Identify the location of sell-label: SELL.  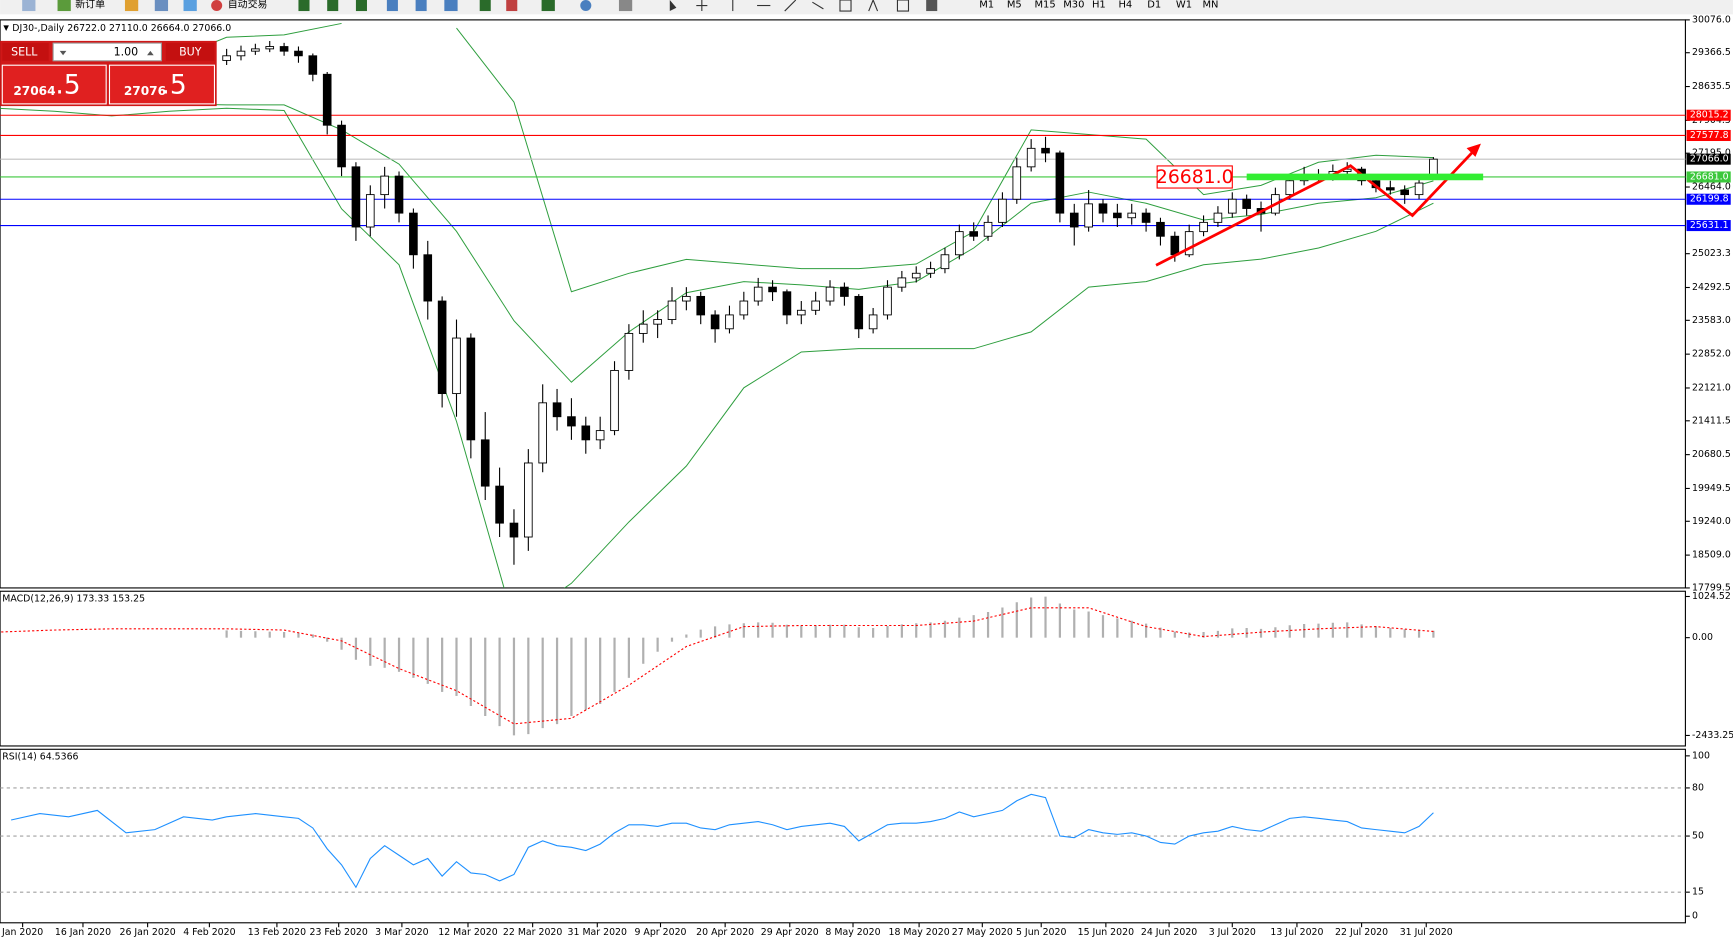
(24, 51).